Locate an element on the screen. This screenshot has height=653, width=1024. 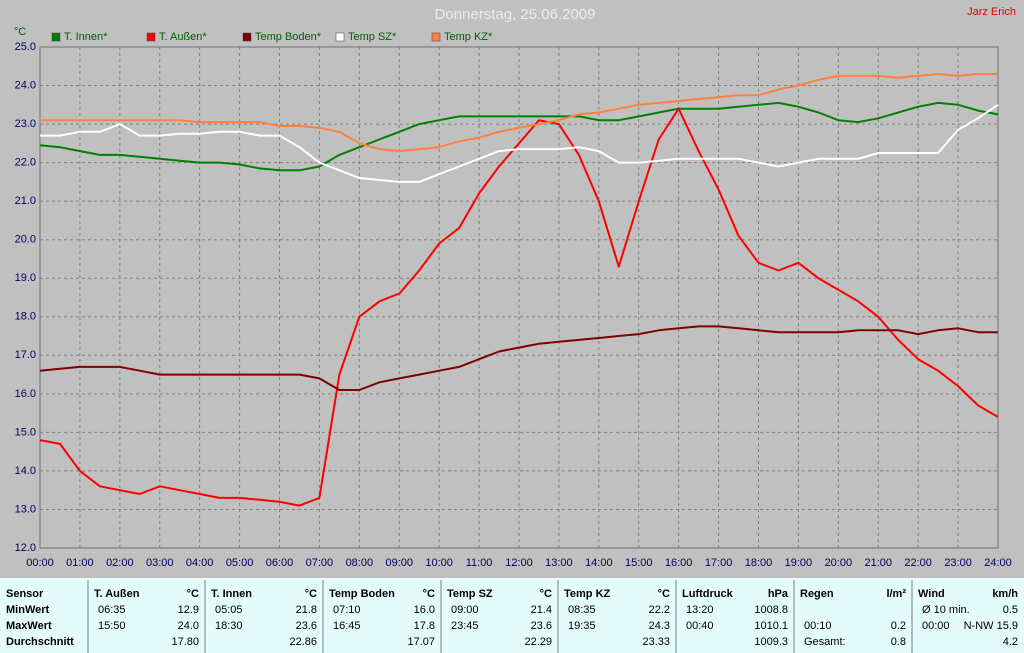
legend-label: T. Innen* is located at coordinates (86, 37).